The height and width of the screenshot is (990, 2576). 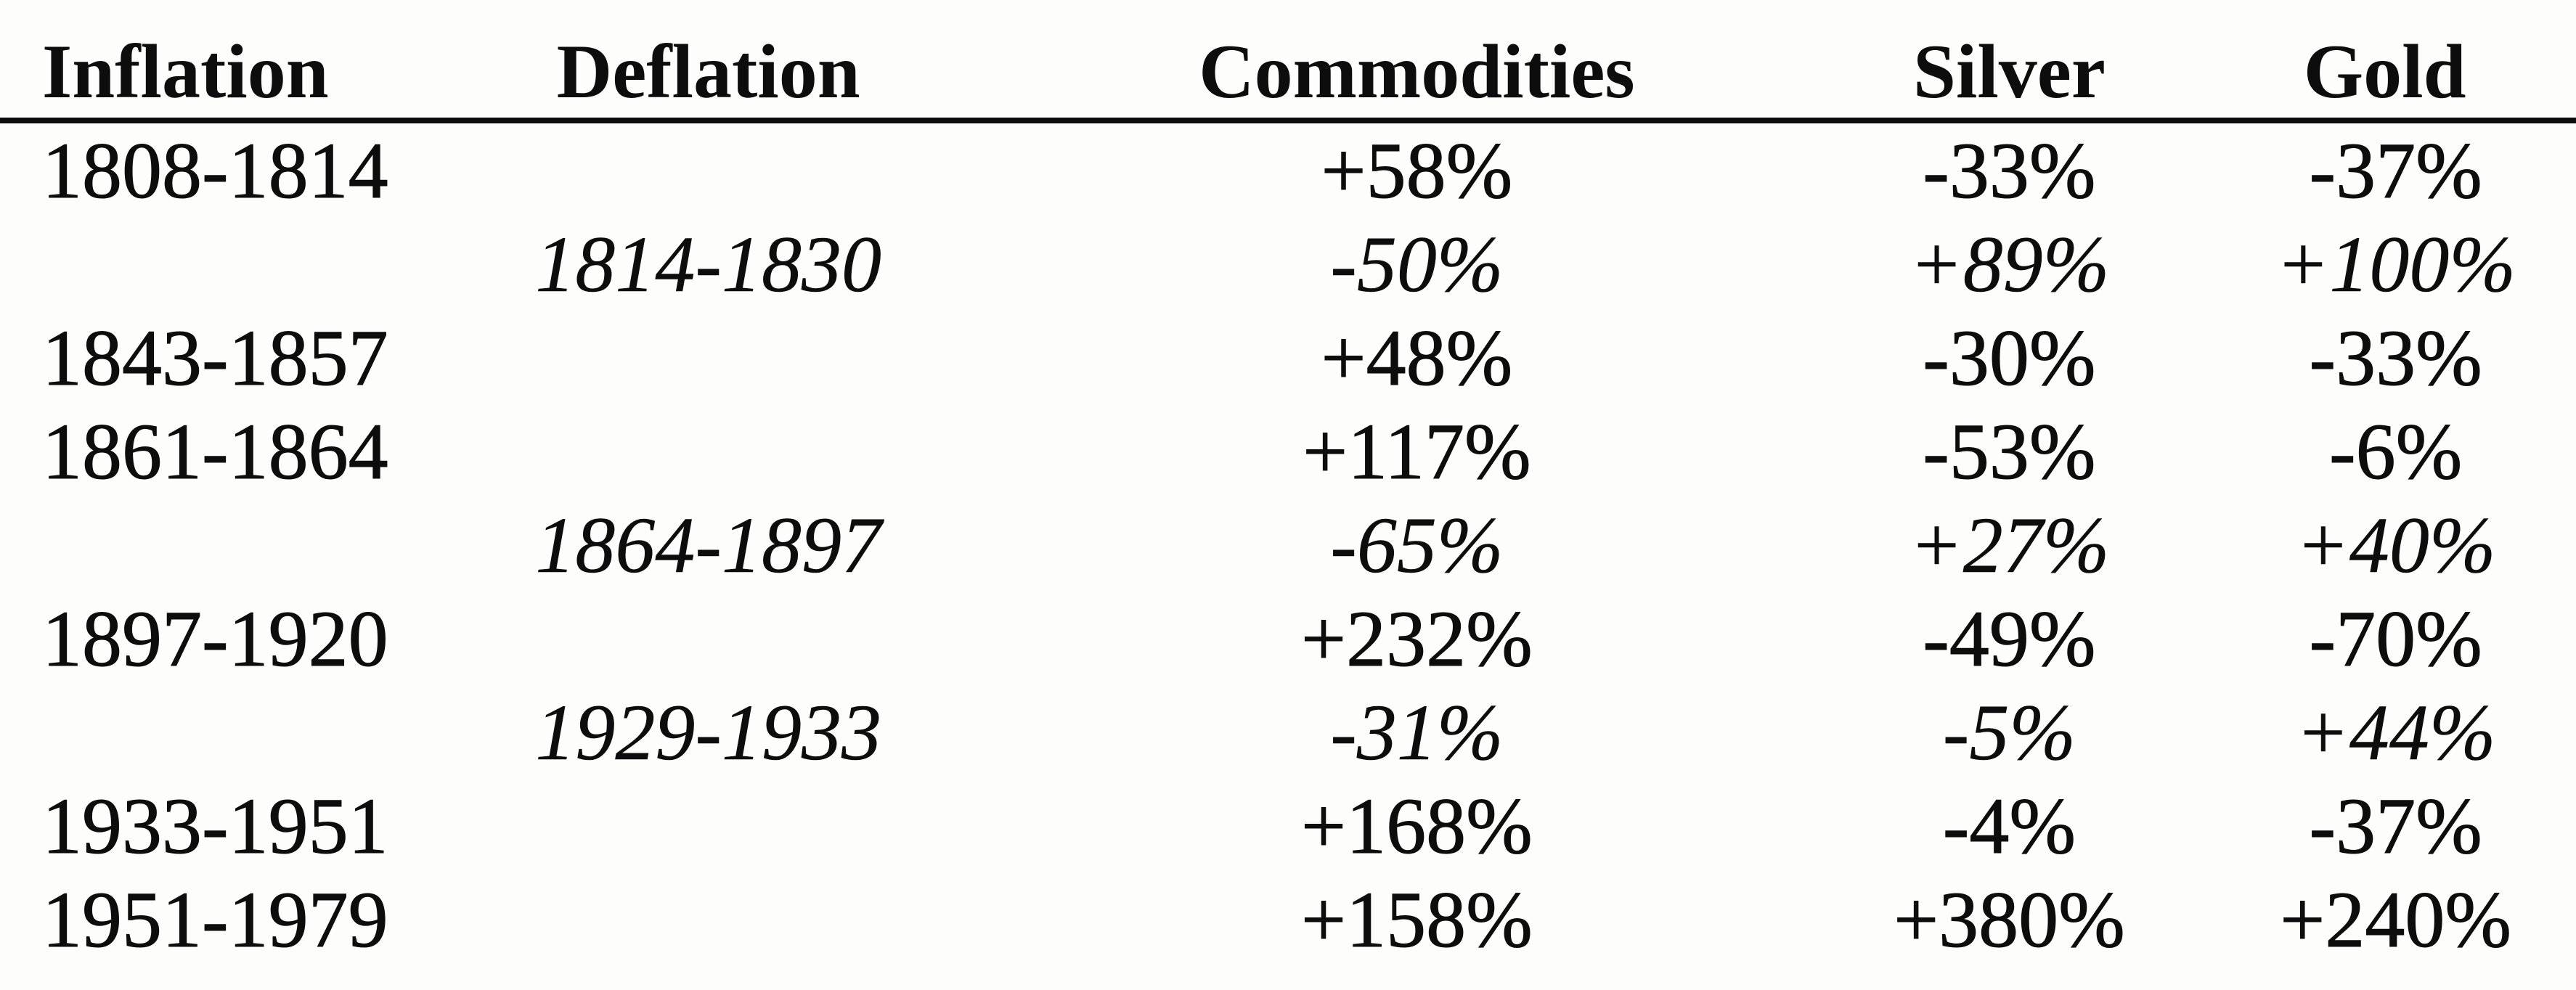 I want to click on cell-inflation-period: 1933-1951, so click(x=214, y=826).